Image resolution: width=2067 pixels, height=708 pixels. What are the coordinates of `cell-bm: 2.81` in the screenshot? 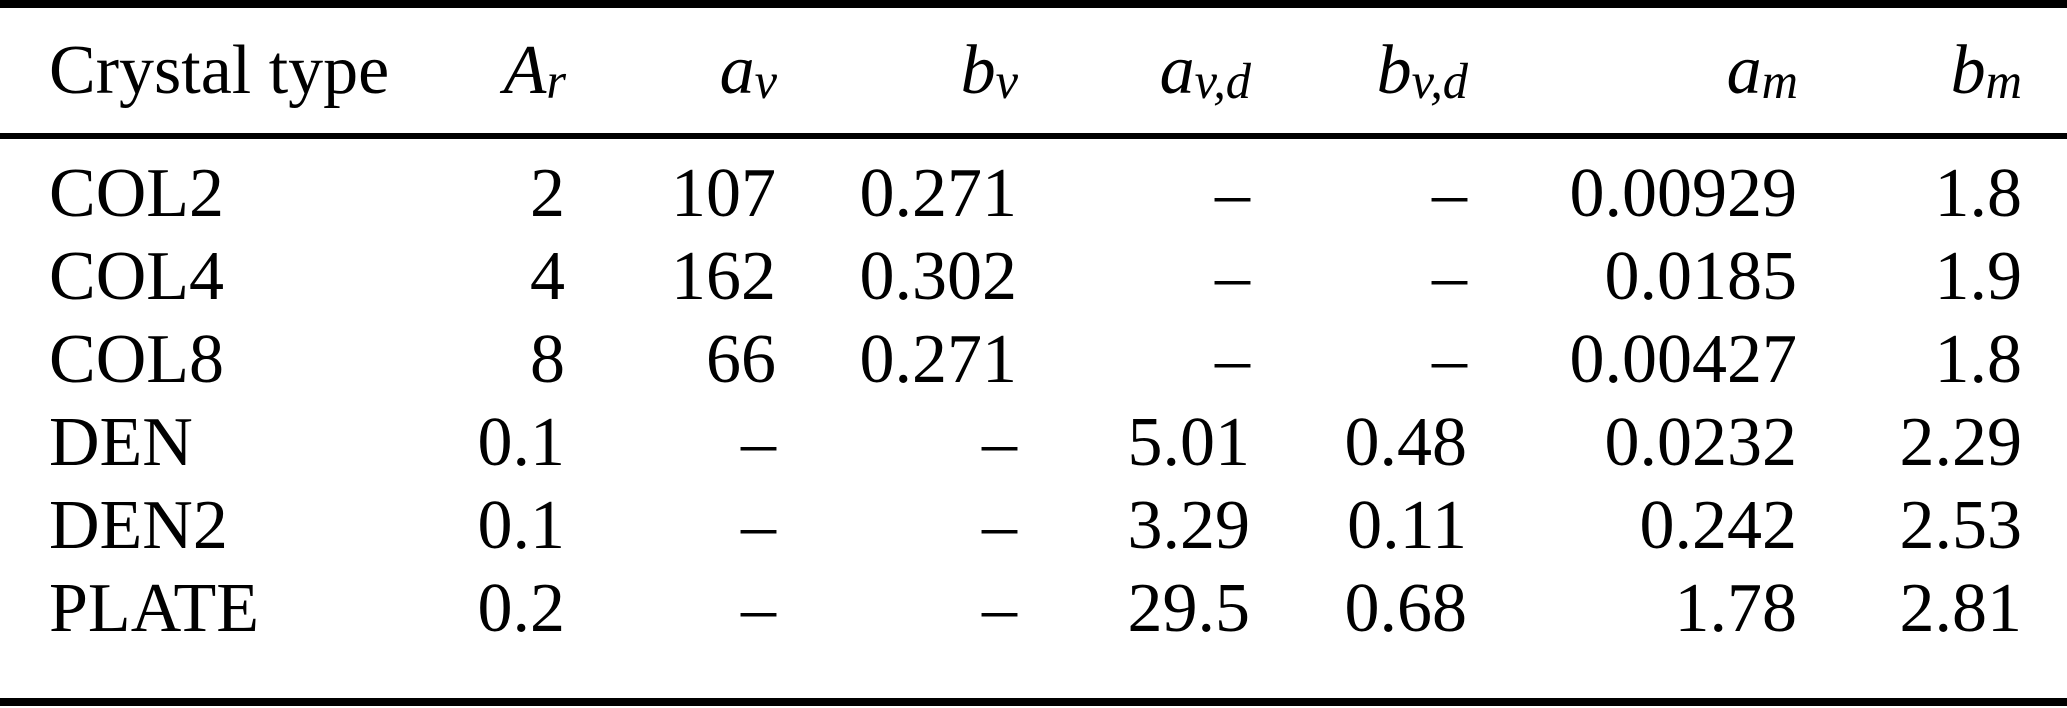 It's located at (1961, 608).